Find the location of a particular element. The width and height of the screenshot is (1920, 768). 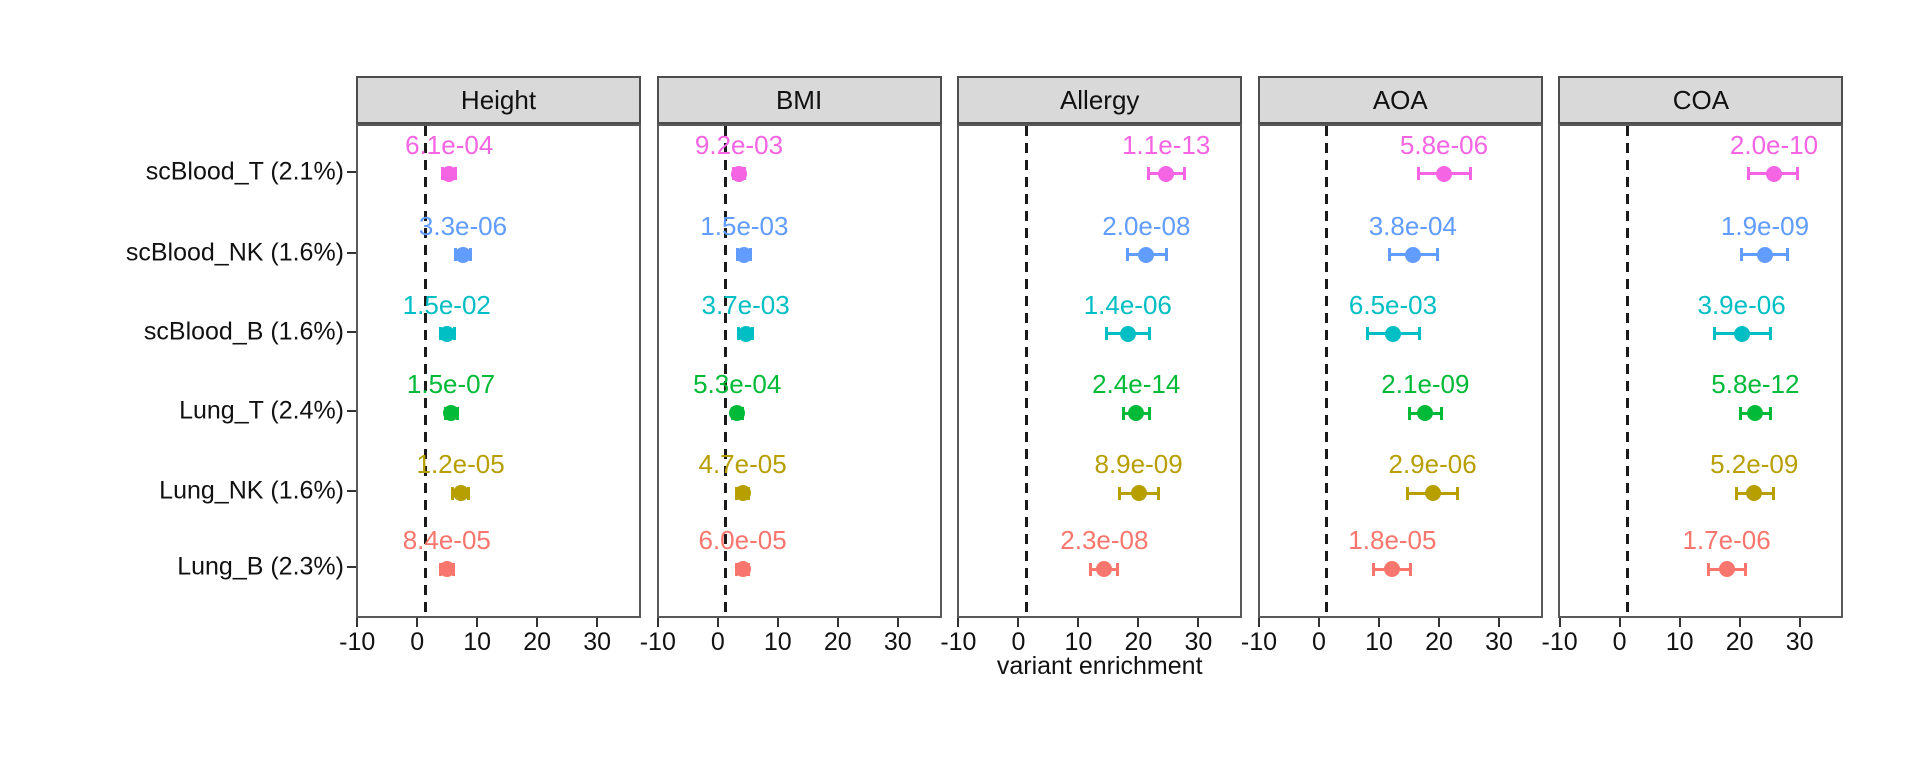

p-value-label: 8.9e-09 is located at coordinates (1138, 464).